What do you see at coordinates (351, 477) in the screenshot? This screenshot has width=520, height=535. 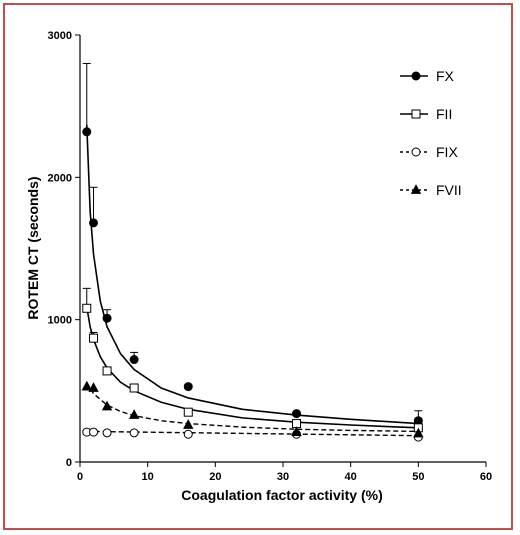 I see `x-tick-label: 40` at bounding box center [351, 477].